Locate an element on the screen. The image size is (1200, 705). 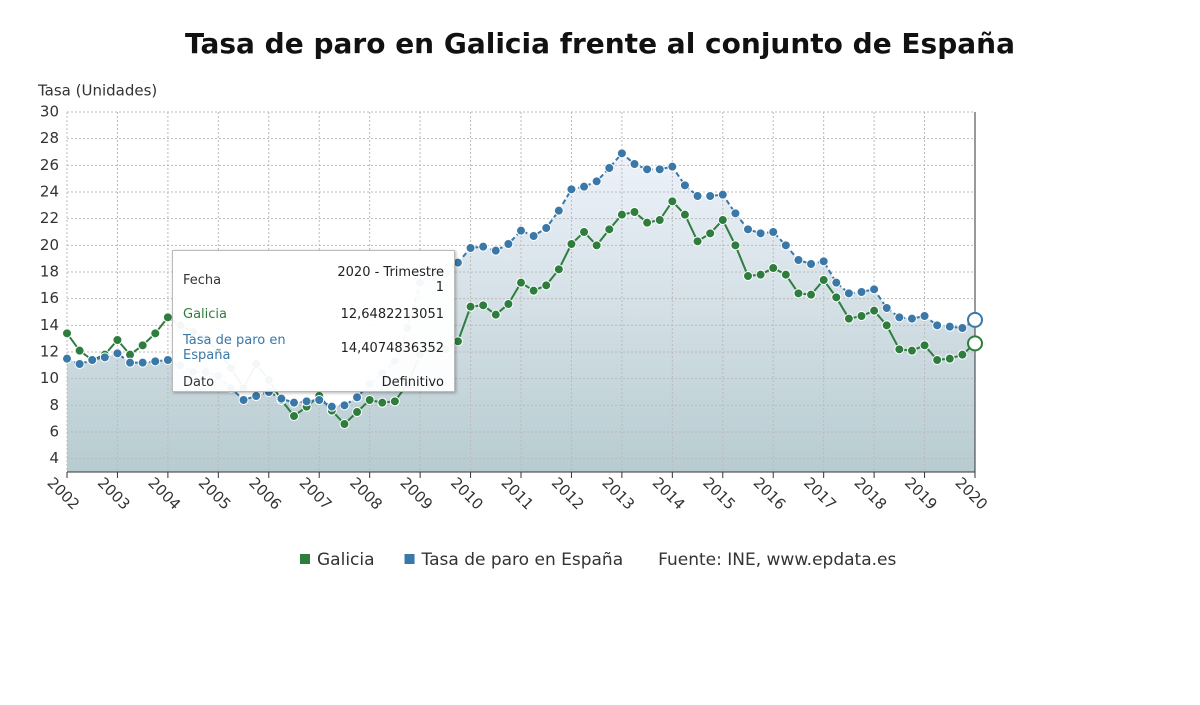
tooltip-cell: 12,6482213051 is located at coordinates (392, 314).